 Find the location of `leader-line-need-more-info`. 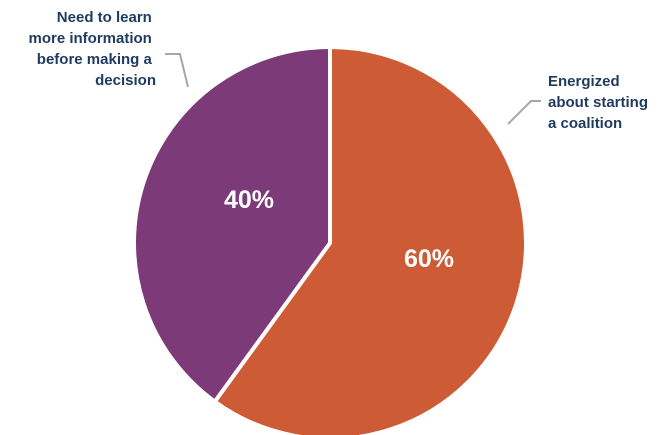

leader-line-need-more-info is located at coordinates (177, 70).